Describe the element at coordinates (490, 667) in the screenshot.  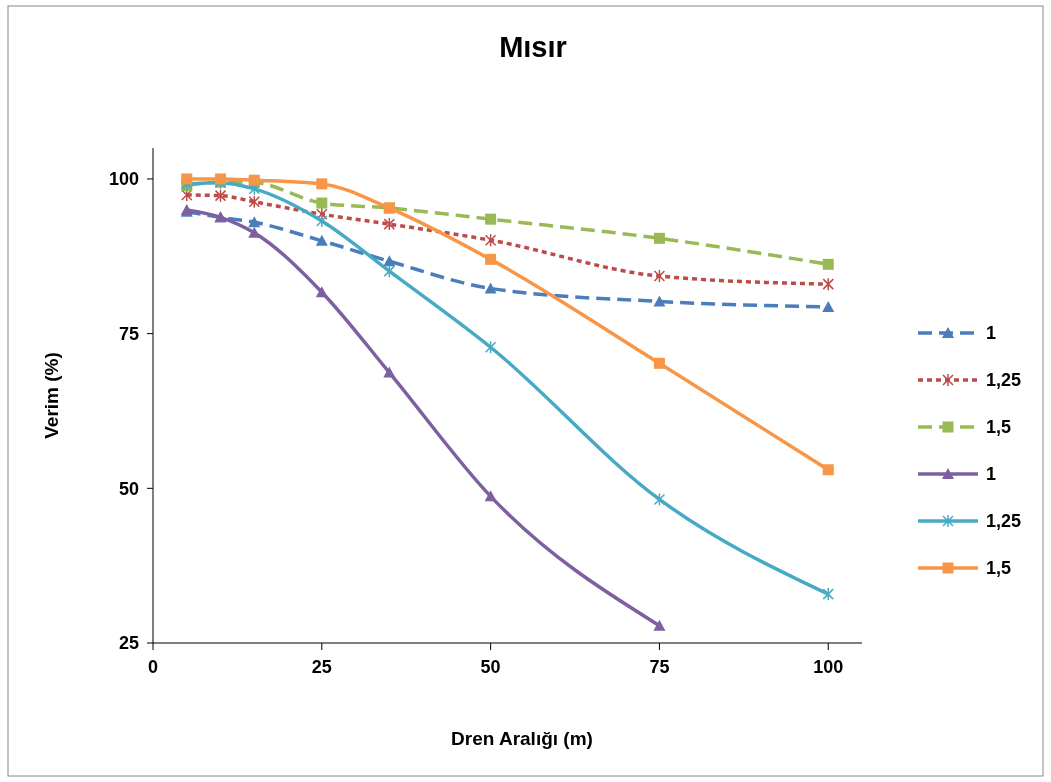
I see `x-tick-label: 50` at that location.